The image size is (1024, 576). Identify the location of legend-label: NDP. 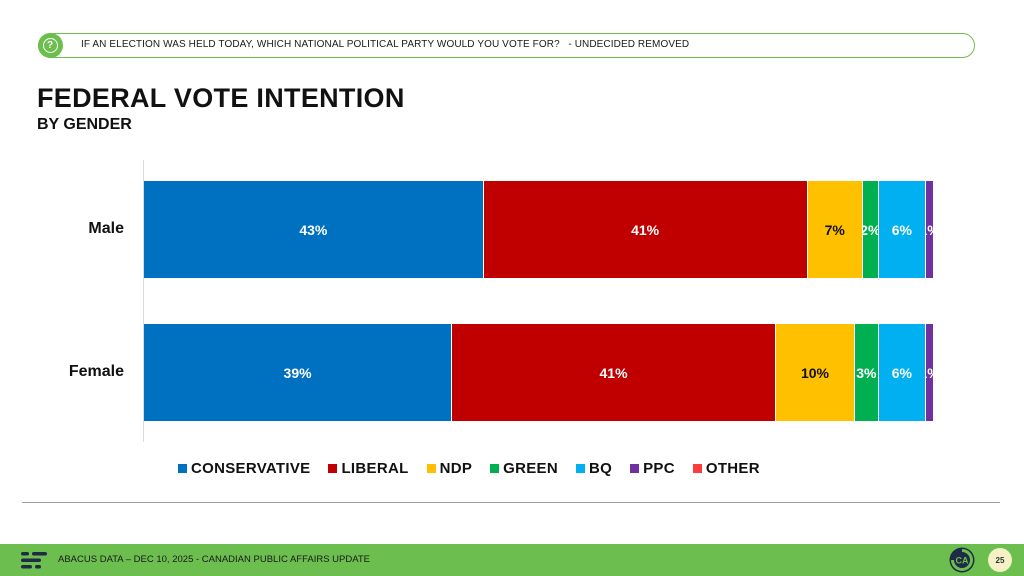
(456, 468).